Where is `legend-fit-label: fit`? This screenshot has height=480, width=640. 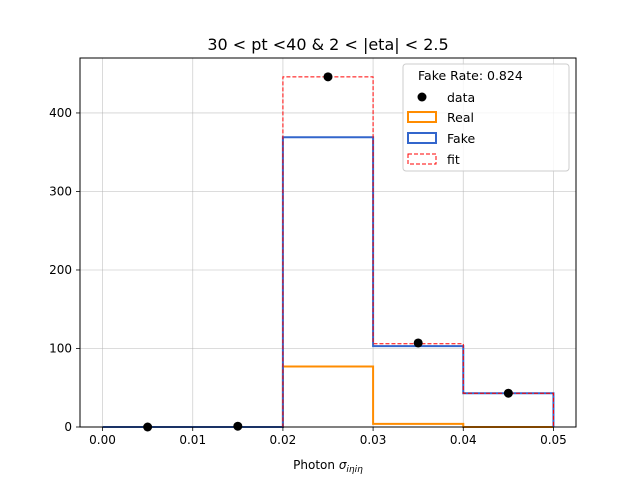
legend-fit-label: fit is located at coordinates (453, 159).